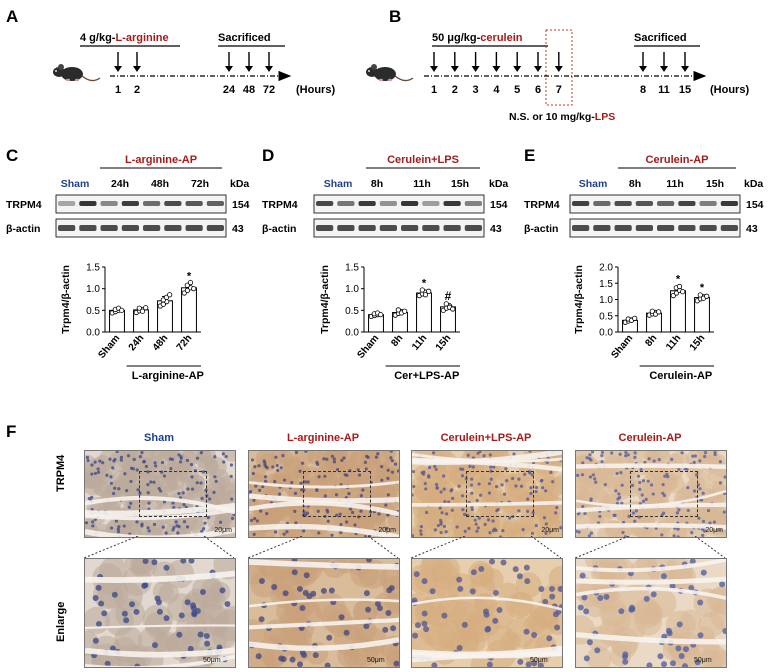  Describe the element at coordinates (606, 300) in the screenshot. I see `y-tick-label: 1.0` at that location.